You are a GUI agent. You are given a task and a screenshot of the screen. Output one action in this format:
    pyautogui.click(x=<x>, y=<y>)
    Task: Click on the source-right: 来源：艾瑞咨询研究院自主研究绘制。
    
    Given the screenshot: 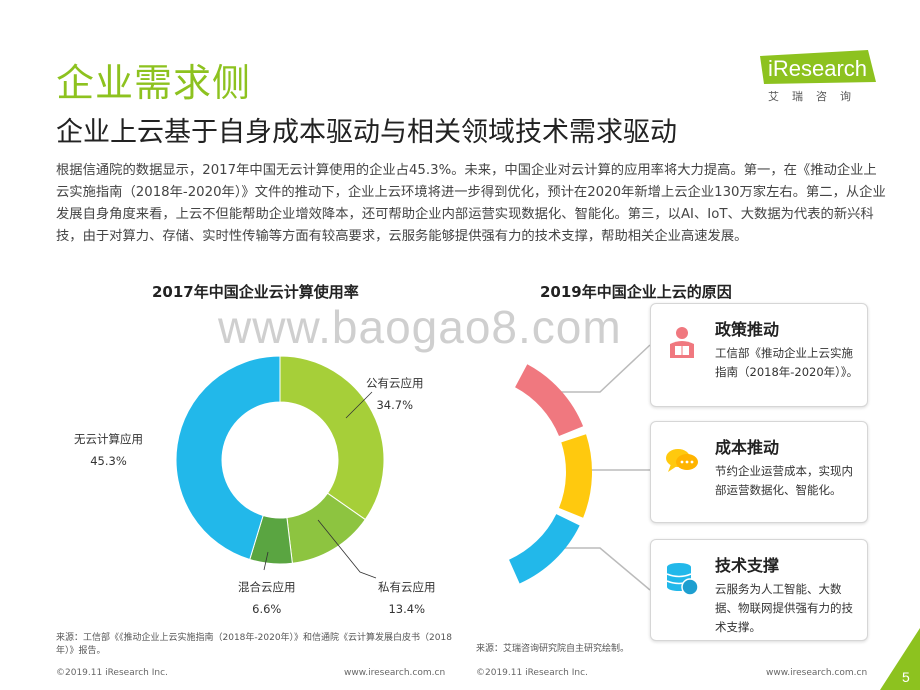 What is the action you would take?
    pyautogui.click(x=553, y=649)
    